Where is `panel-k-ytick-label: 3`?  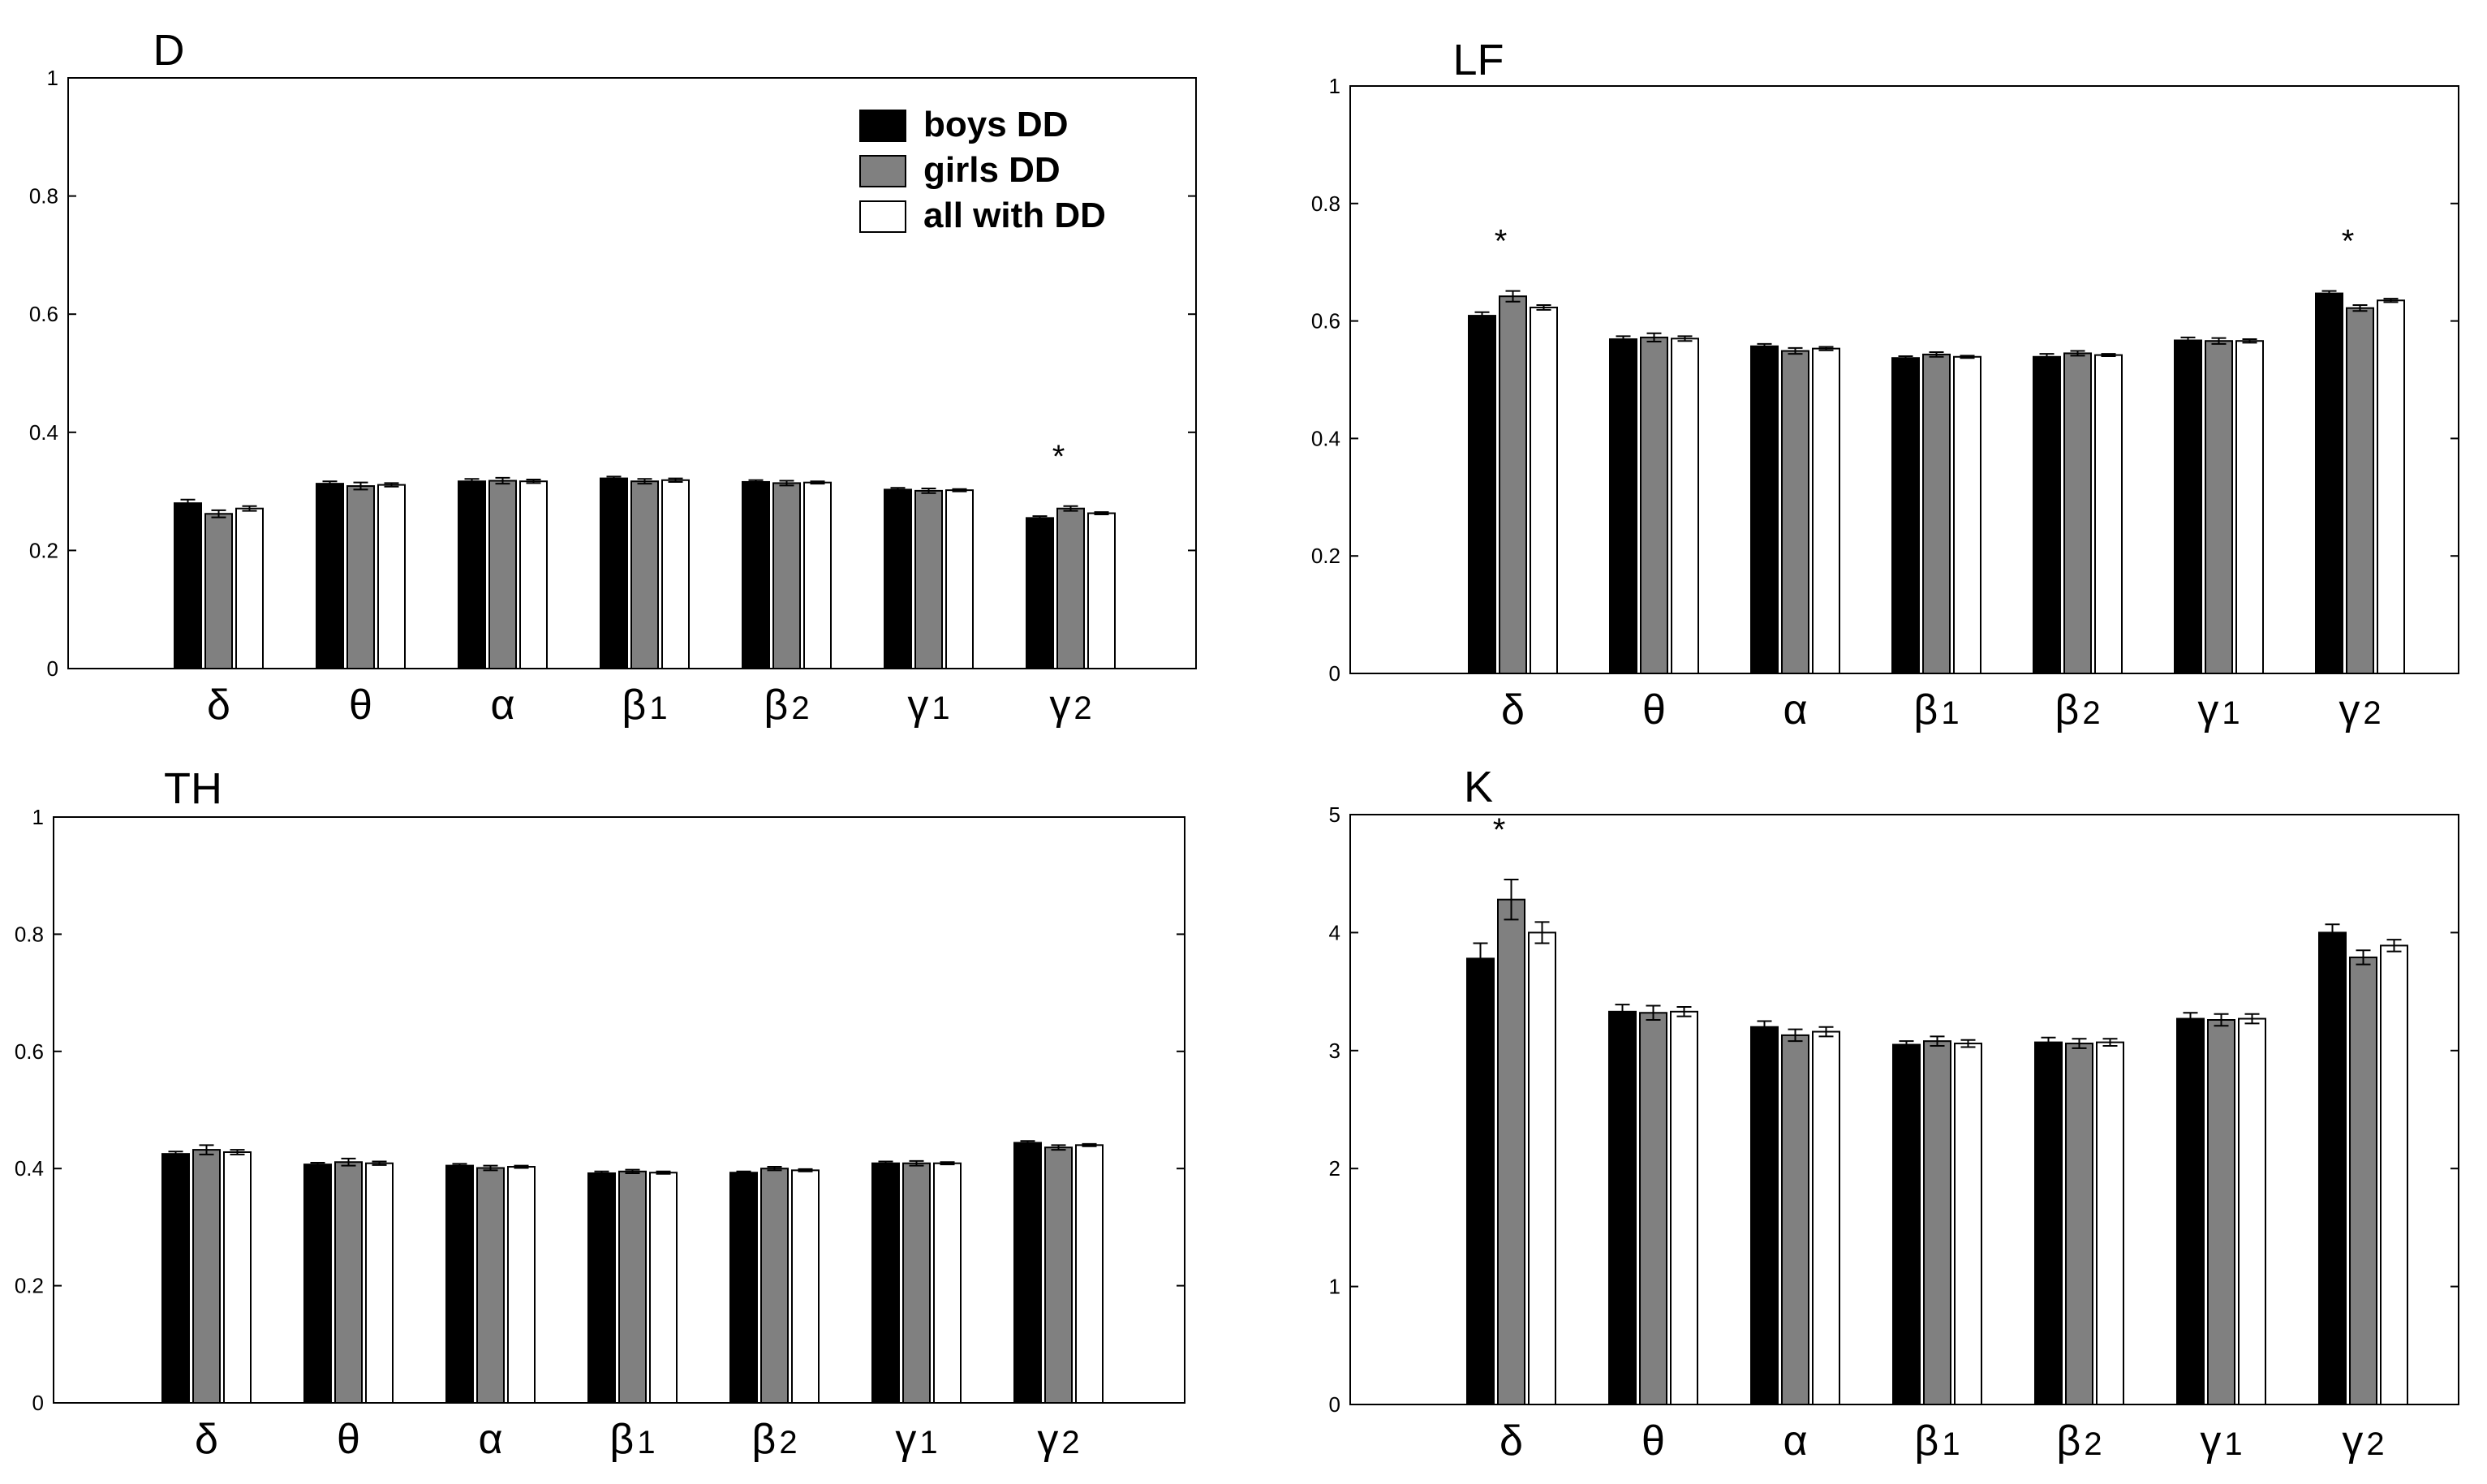 panel-k-ytick-label: 3 is located at coordinates (1334, 1051).